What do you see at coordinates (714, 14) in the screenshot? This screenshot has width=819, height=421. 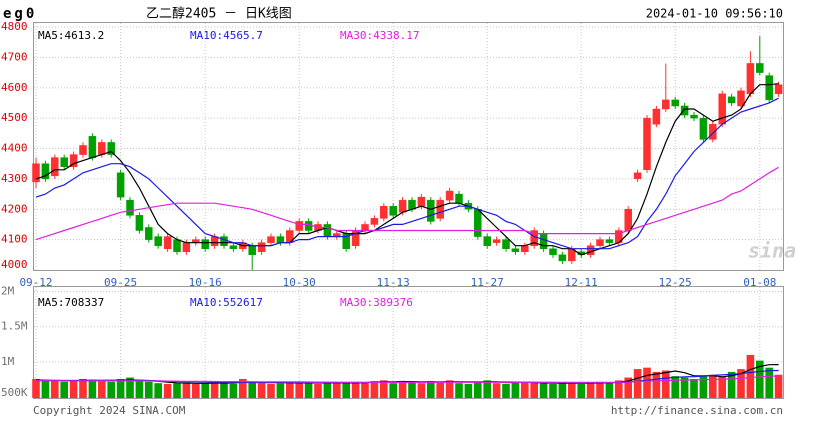 I see `datetime: 2024-01-10 09:56:10` at bounding box center [714, 14].